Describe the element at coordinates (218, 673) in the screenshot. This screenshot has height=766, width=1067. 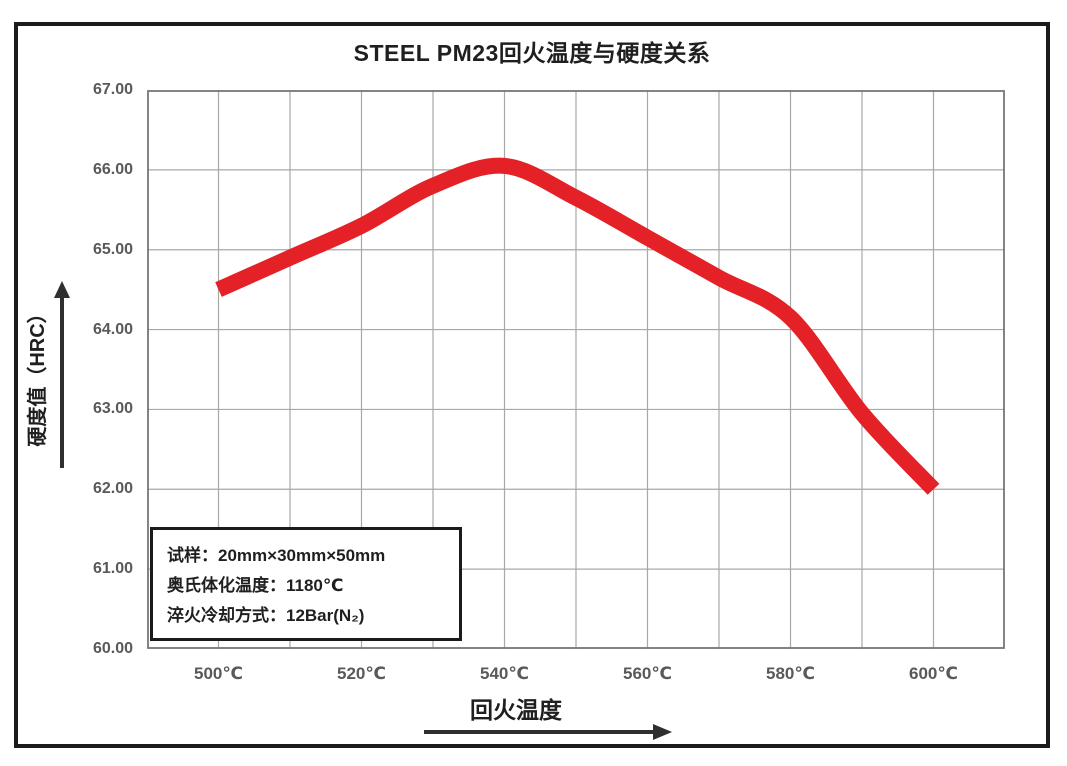
I see `x-tick-label: 500℃` at that location.